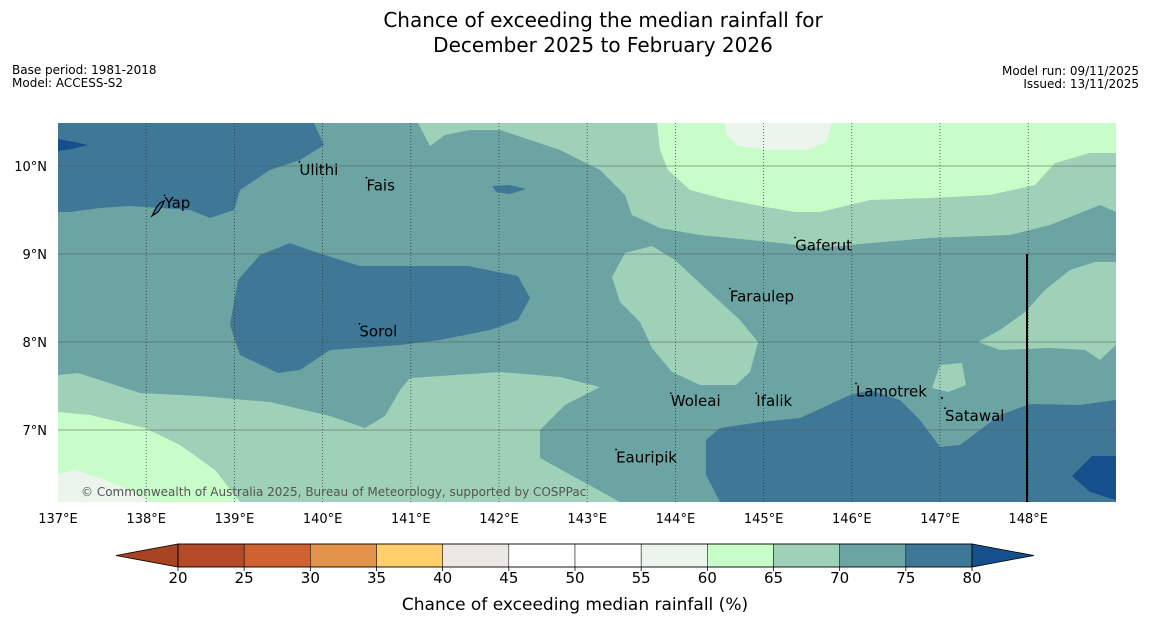 This screenshot has height=644, width=1150. What do you see at coordinates (35, 343) in the screenshot?
I see `lat-label: 8°N` at bounding box center [35, 343].